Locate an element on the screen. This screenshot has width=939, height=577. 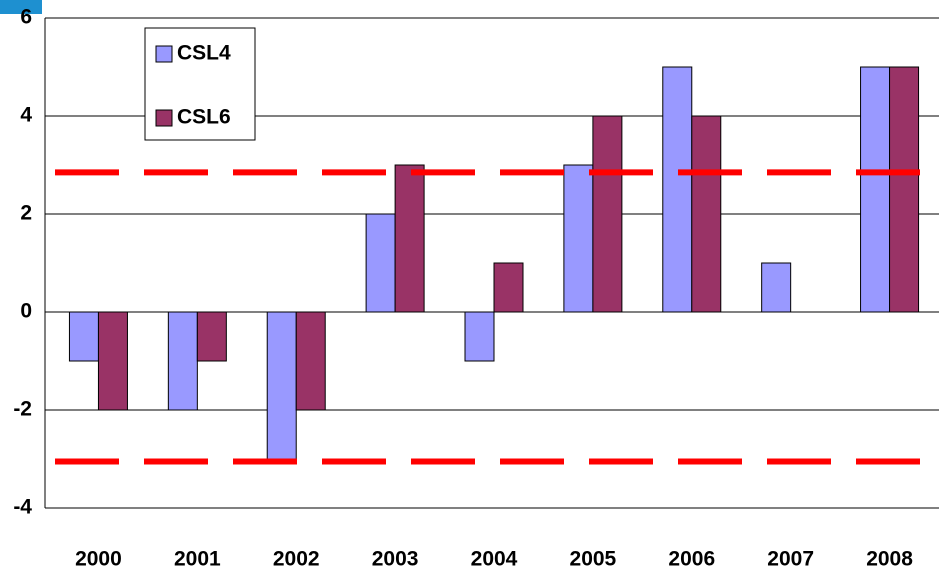
x-tick-label: 2000 is located at coordinates (98, 559).